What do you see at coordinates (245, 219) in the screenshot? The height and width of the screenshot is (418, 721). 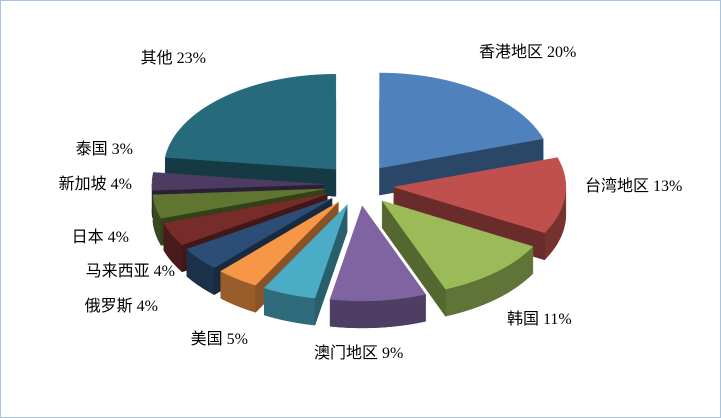 I see `pie-slice-7-top` at bounding box center [245, 219].